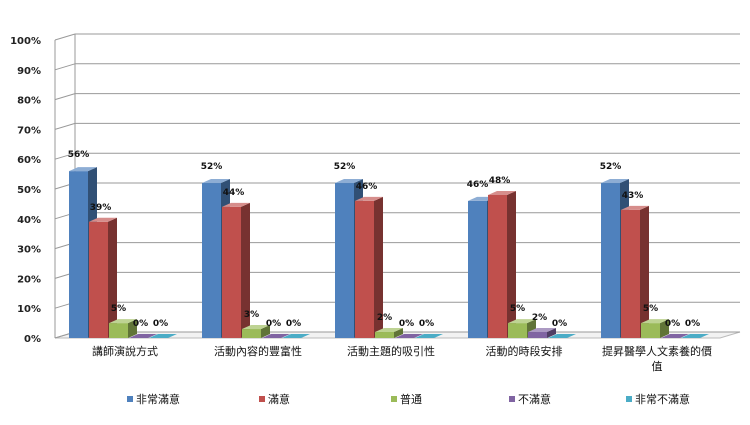 The height and width of the screenshot is (425, 750). What do you see at coordinates (279, 399) in the screenshot?
I see `legend-label: 滿意` at bounding box center [279, 399].